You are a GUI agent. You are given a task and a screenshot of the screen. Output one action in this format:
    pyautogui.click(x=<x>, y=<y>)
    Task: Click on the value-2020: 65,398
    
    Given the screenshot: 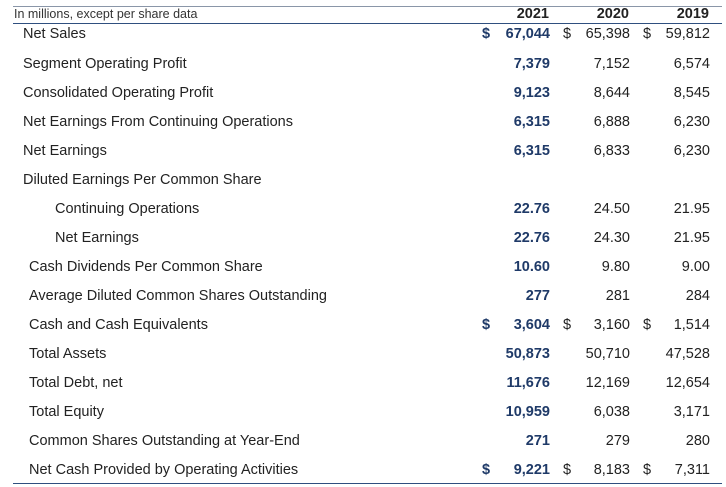 What is the action you would take?
    pyautogui.click(x=607, y=34)
    